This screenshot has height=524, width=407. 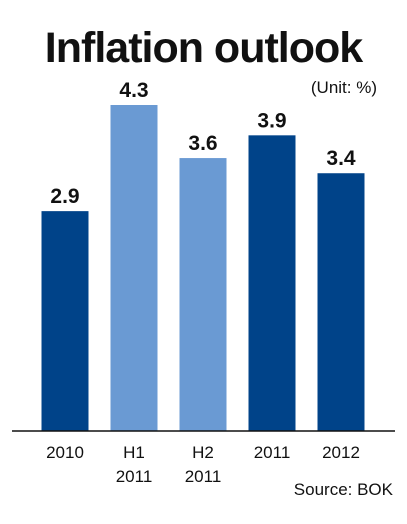 What do you see at coordinates (343, 489) in the screenshot?
I see `source-note: Source: BOK` at bounding box center [343, 489].